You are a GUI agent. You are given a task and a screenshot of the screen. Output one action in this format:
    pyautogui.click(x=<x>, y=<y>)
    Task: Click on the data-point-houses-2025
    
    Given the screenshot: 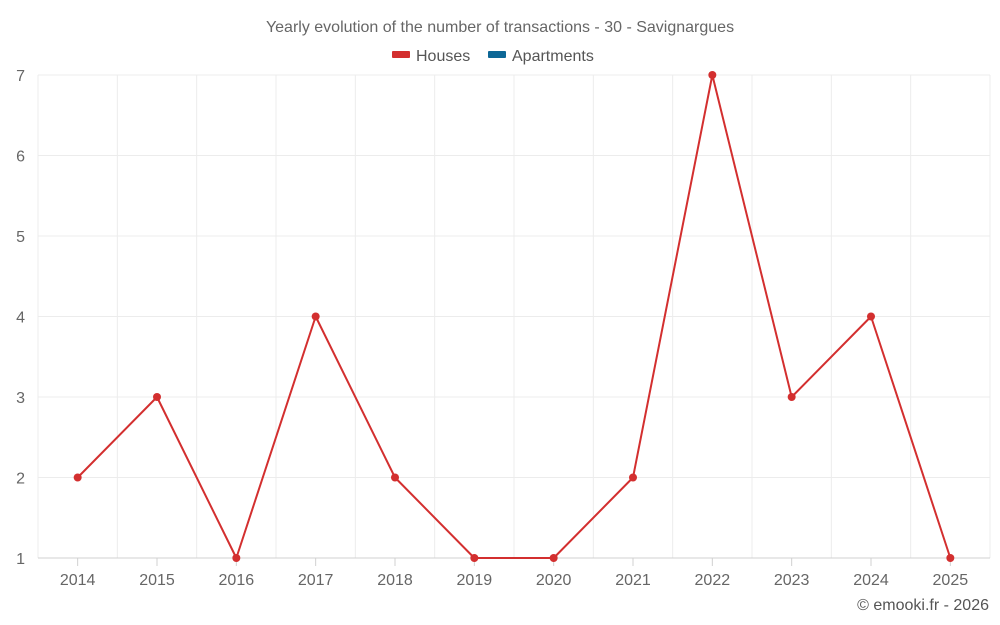 What is the action you would take?
    pyautogui.click(x=950, y=558)
    